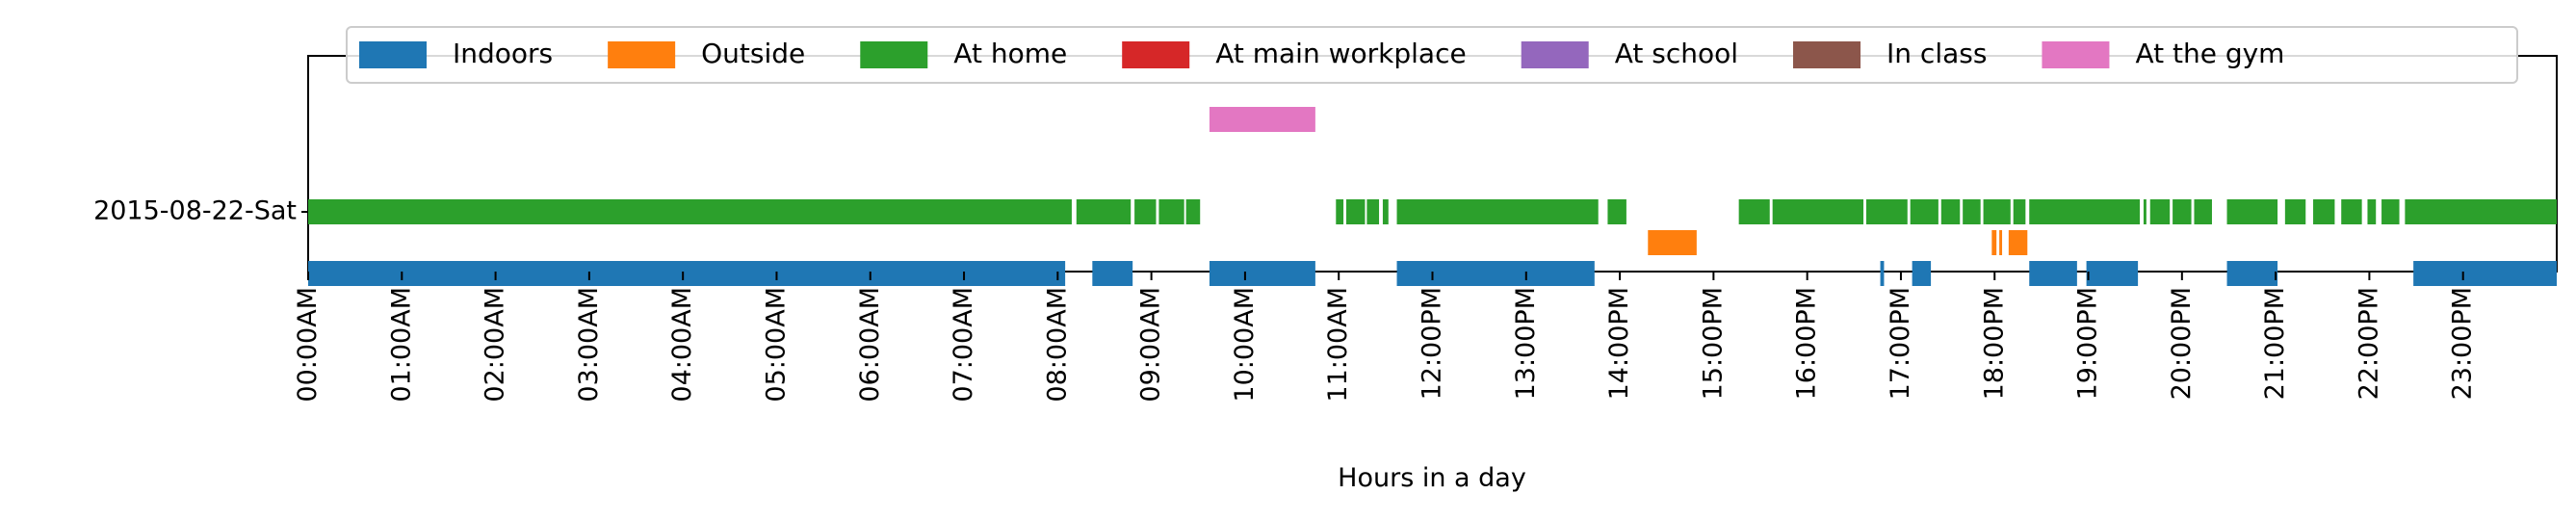  I want to click on x-tick-label: 04:00AM, so click(682, 345).